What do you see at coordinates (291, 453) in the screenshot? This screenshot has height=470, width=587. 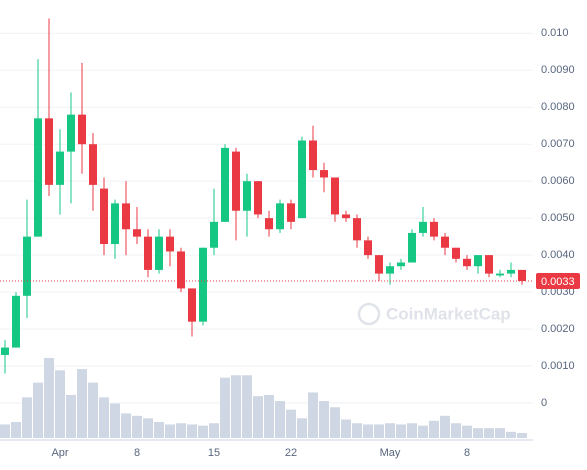 I see `x-tick-label: 22` at bounding box center [291, 453].